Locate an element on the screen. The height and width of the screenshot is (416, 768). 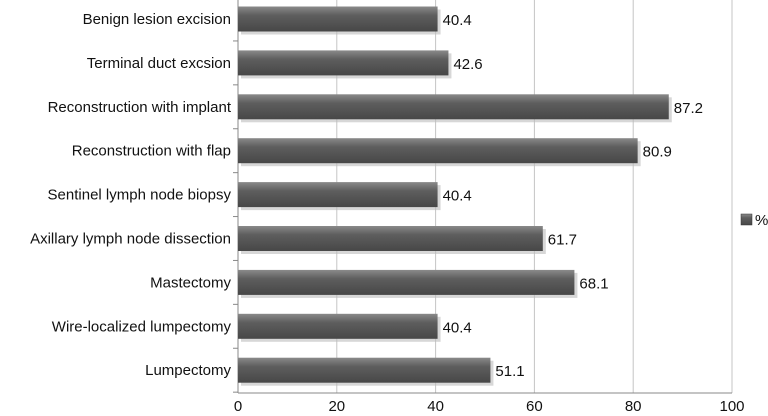
legend-swatch is located at coordinates (746, 219).